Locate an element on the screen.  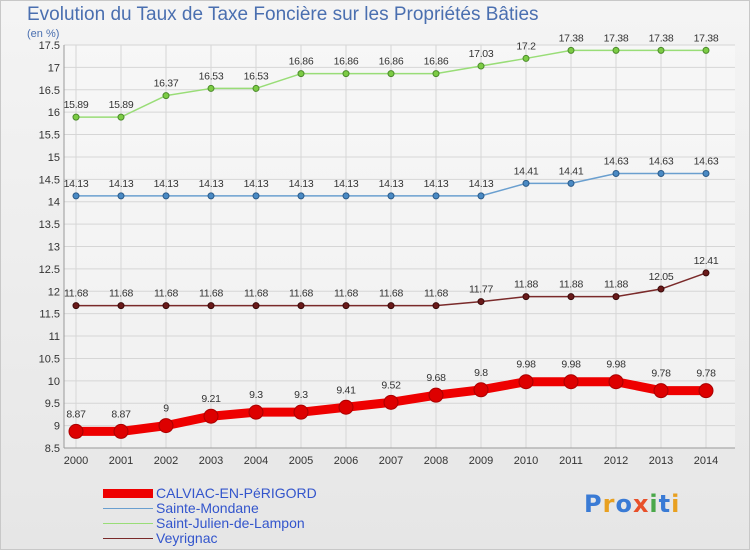
y-tick-label: 11 is located at coordinates (54, 337).